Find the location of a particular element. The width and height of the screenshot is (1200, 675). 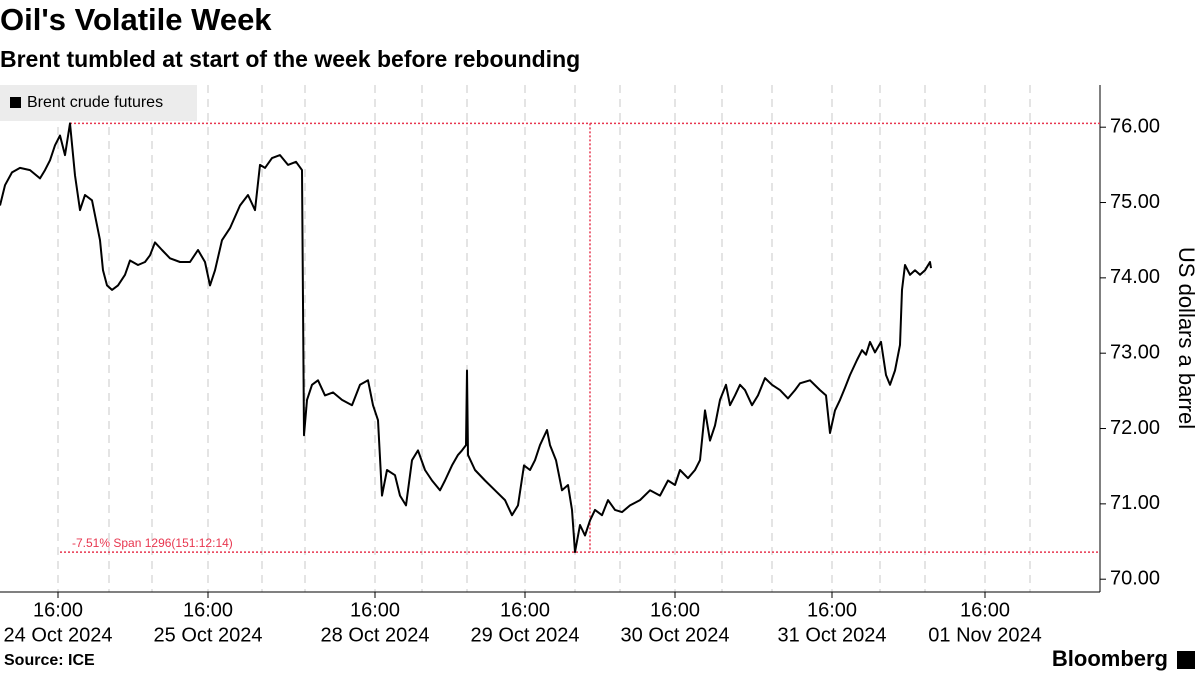

x-tick-sublabel: 30 Oct 2024 is located at coordinates (675, 635).